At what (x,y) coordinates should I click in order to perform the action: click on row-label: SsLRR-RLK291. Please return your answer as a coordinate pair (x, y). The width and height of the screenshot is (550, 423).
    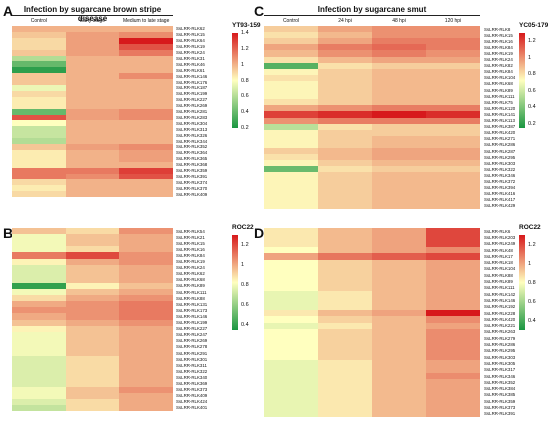
    Looking at the image, I should click on (192, 353).